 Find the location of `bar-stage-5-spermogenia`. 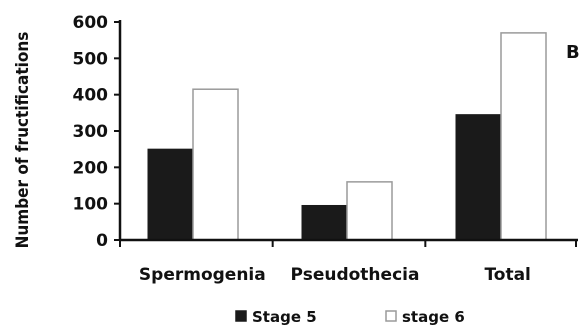

bar-stage-5-spermogenia is located at coordinates (170, 194).